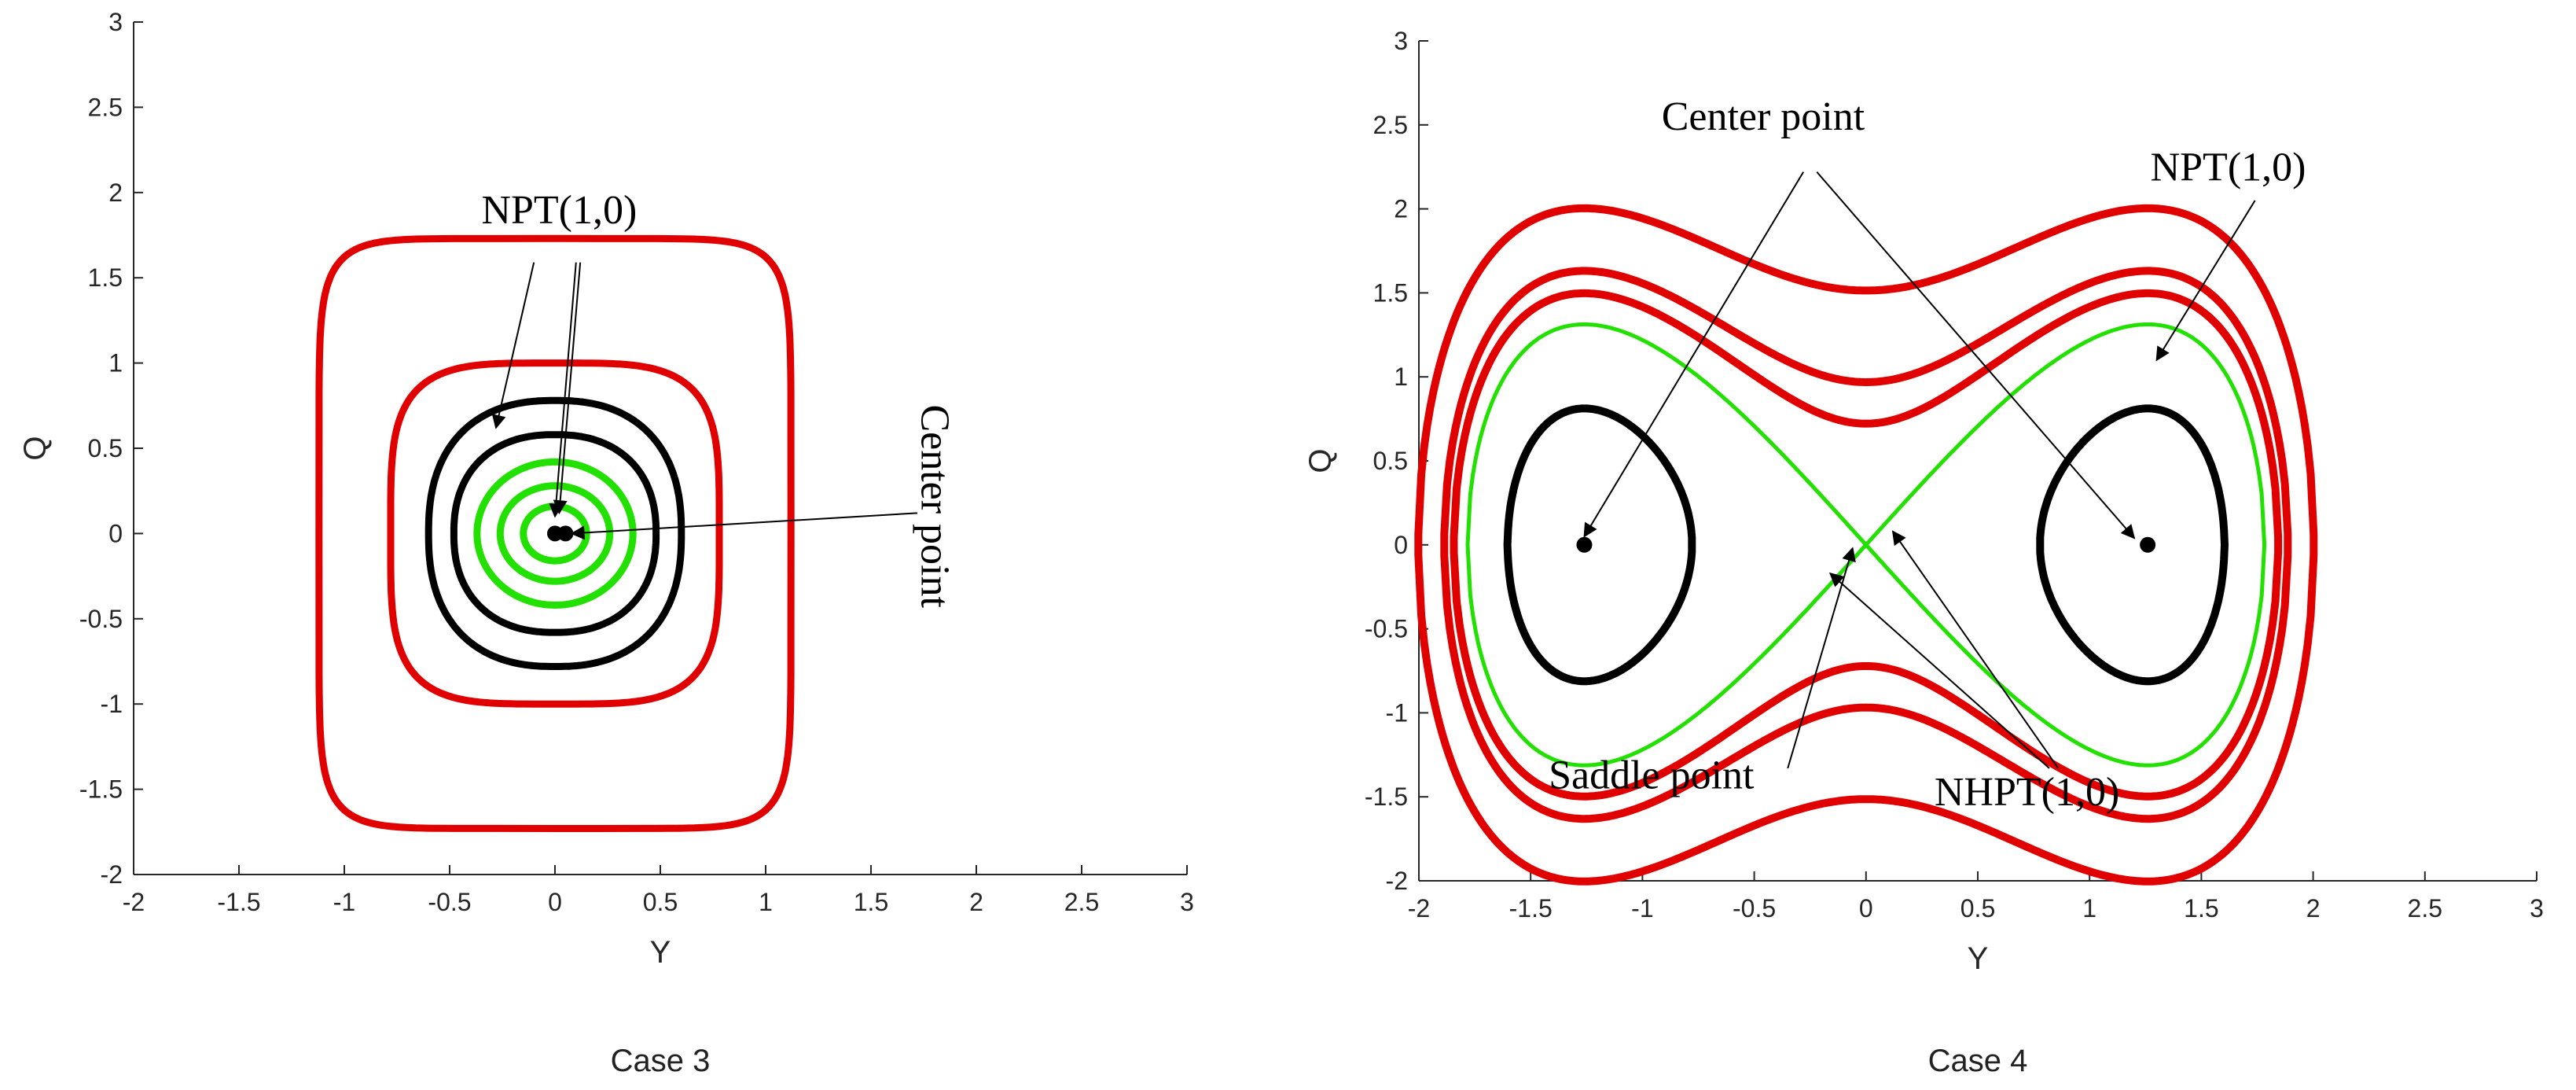 This screenshot has height=1090, width=2576. Describe the element at coordinates (1652, 775) in the screenshot. I see `annotation-label: Saddle point` at that location.